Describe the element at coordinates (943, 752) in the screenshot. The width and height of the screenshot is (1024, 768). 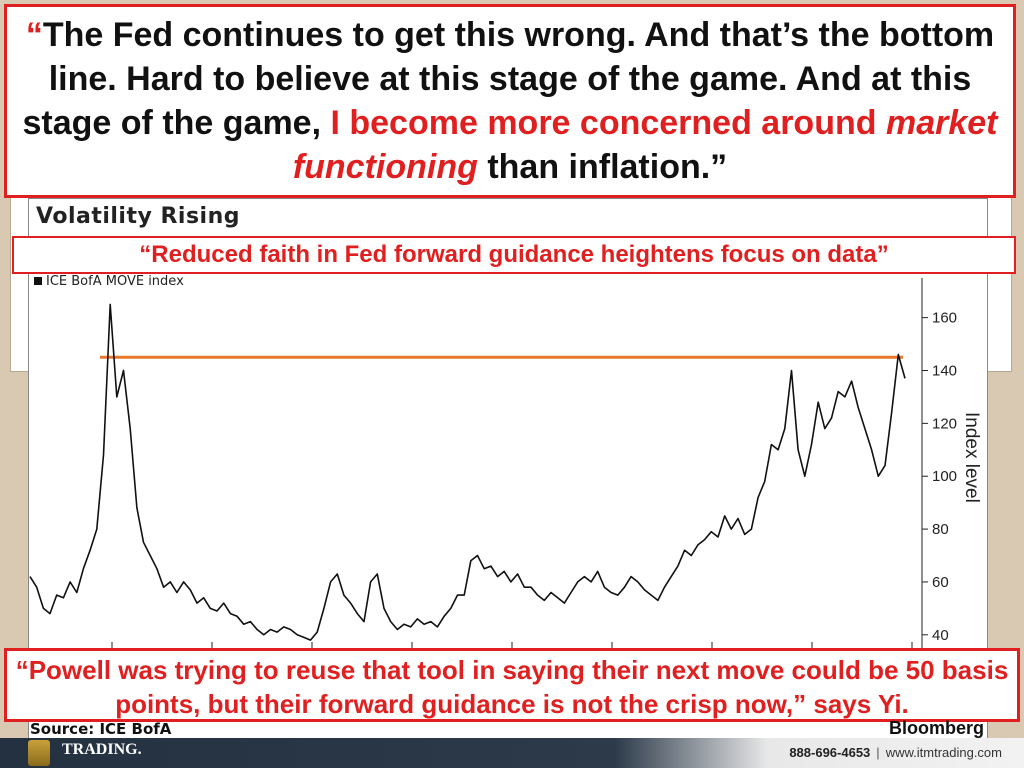
I see `footer-website: www.itmtrading.com` at that location.